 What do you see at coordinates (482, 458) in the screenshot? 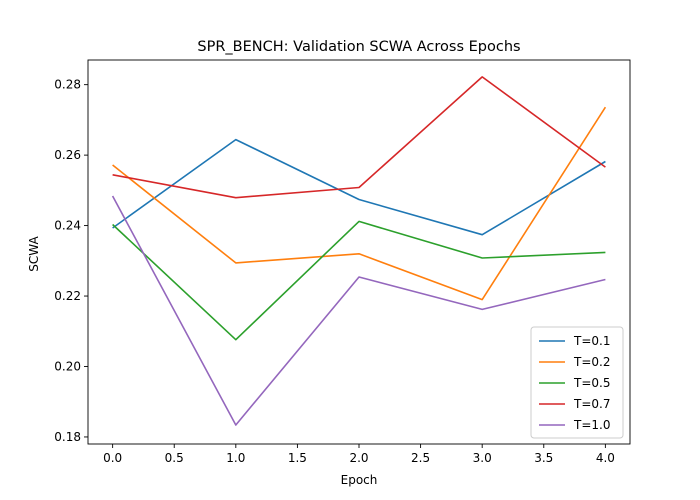
I see `x-tick-label: 3.0` at bounding box center [482, 458].